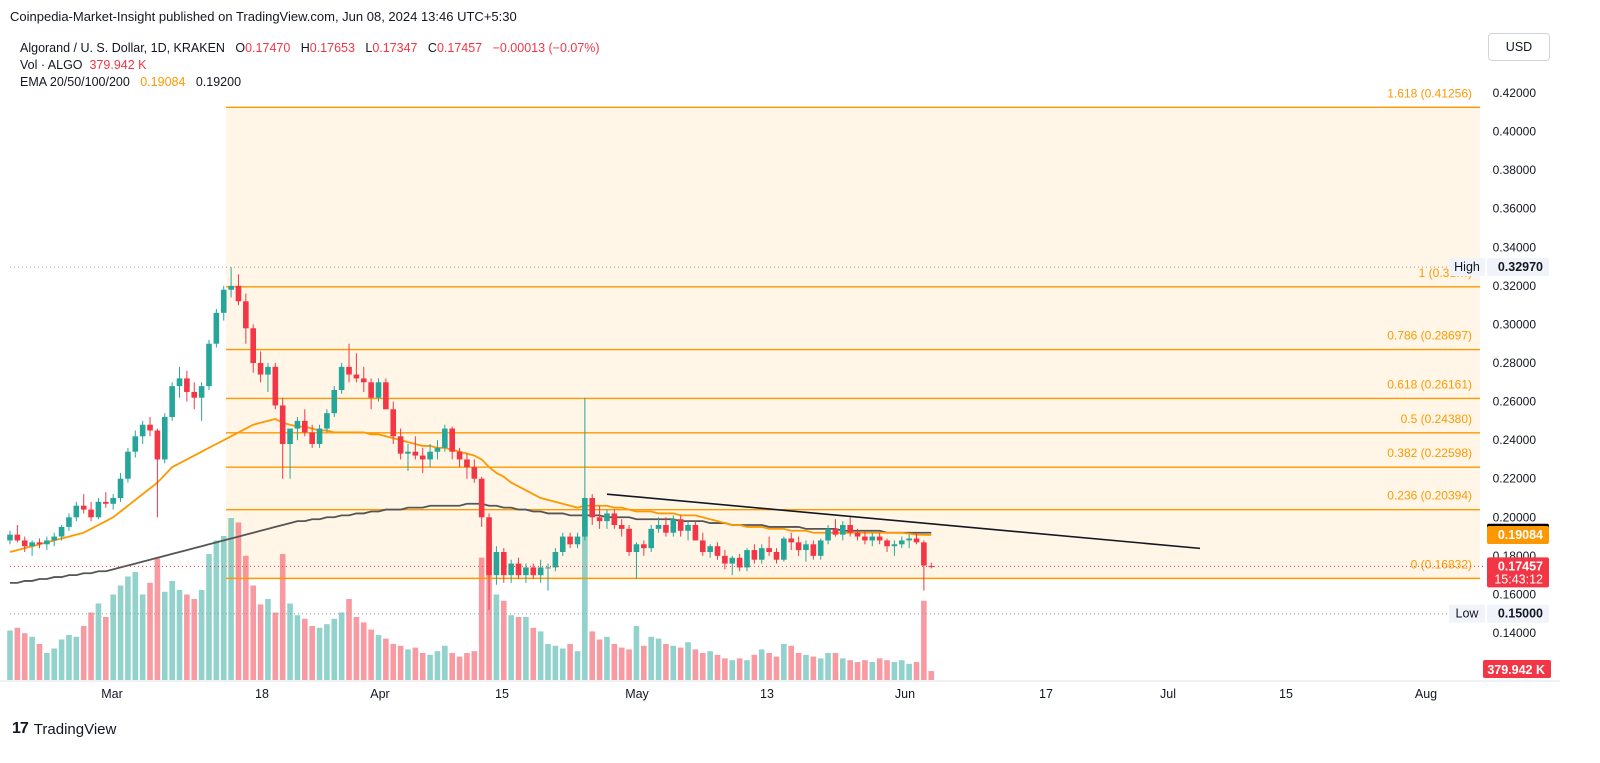  What do you see at coordinates (1429, 384) in the screenshot?
I see `fib-label: 0.618 (0.26161)` at bounding box center [1429, 384].